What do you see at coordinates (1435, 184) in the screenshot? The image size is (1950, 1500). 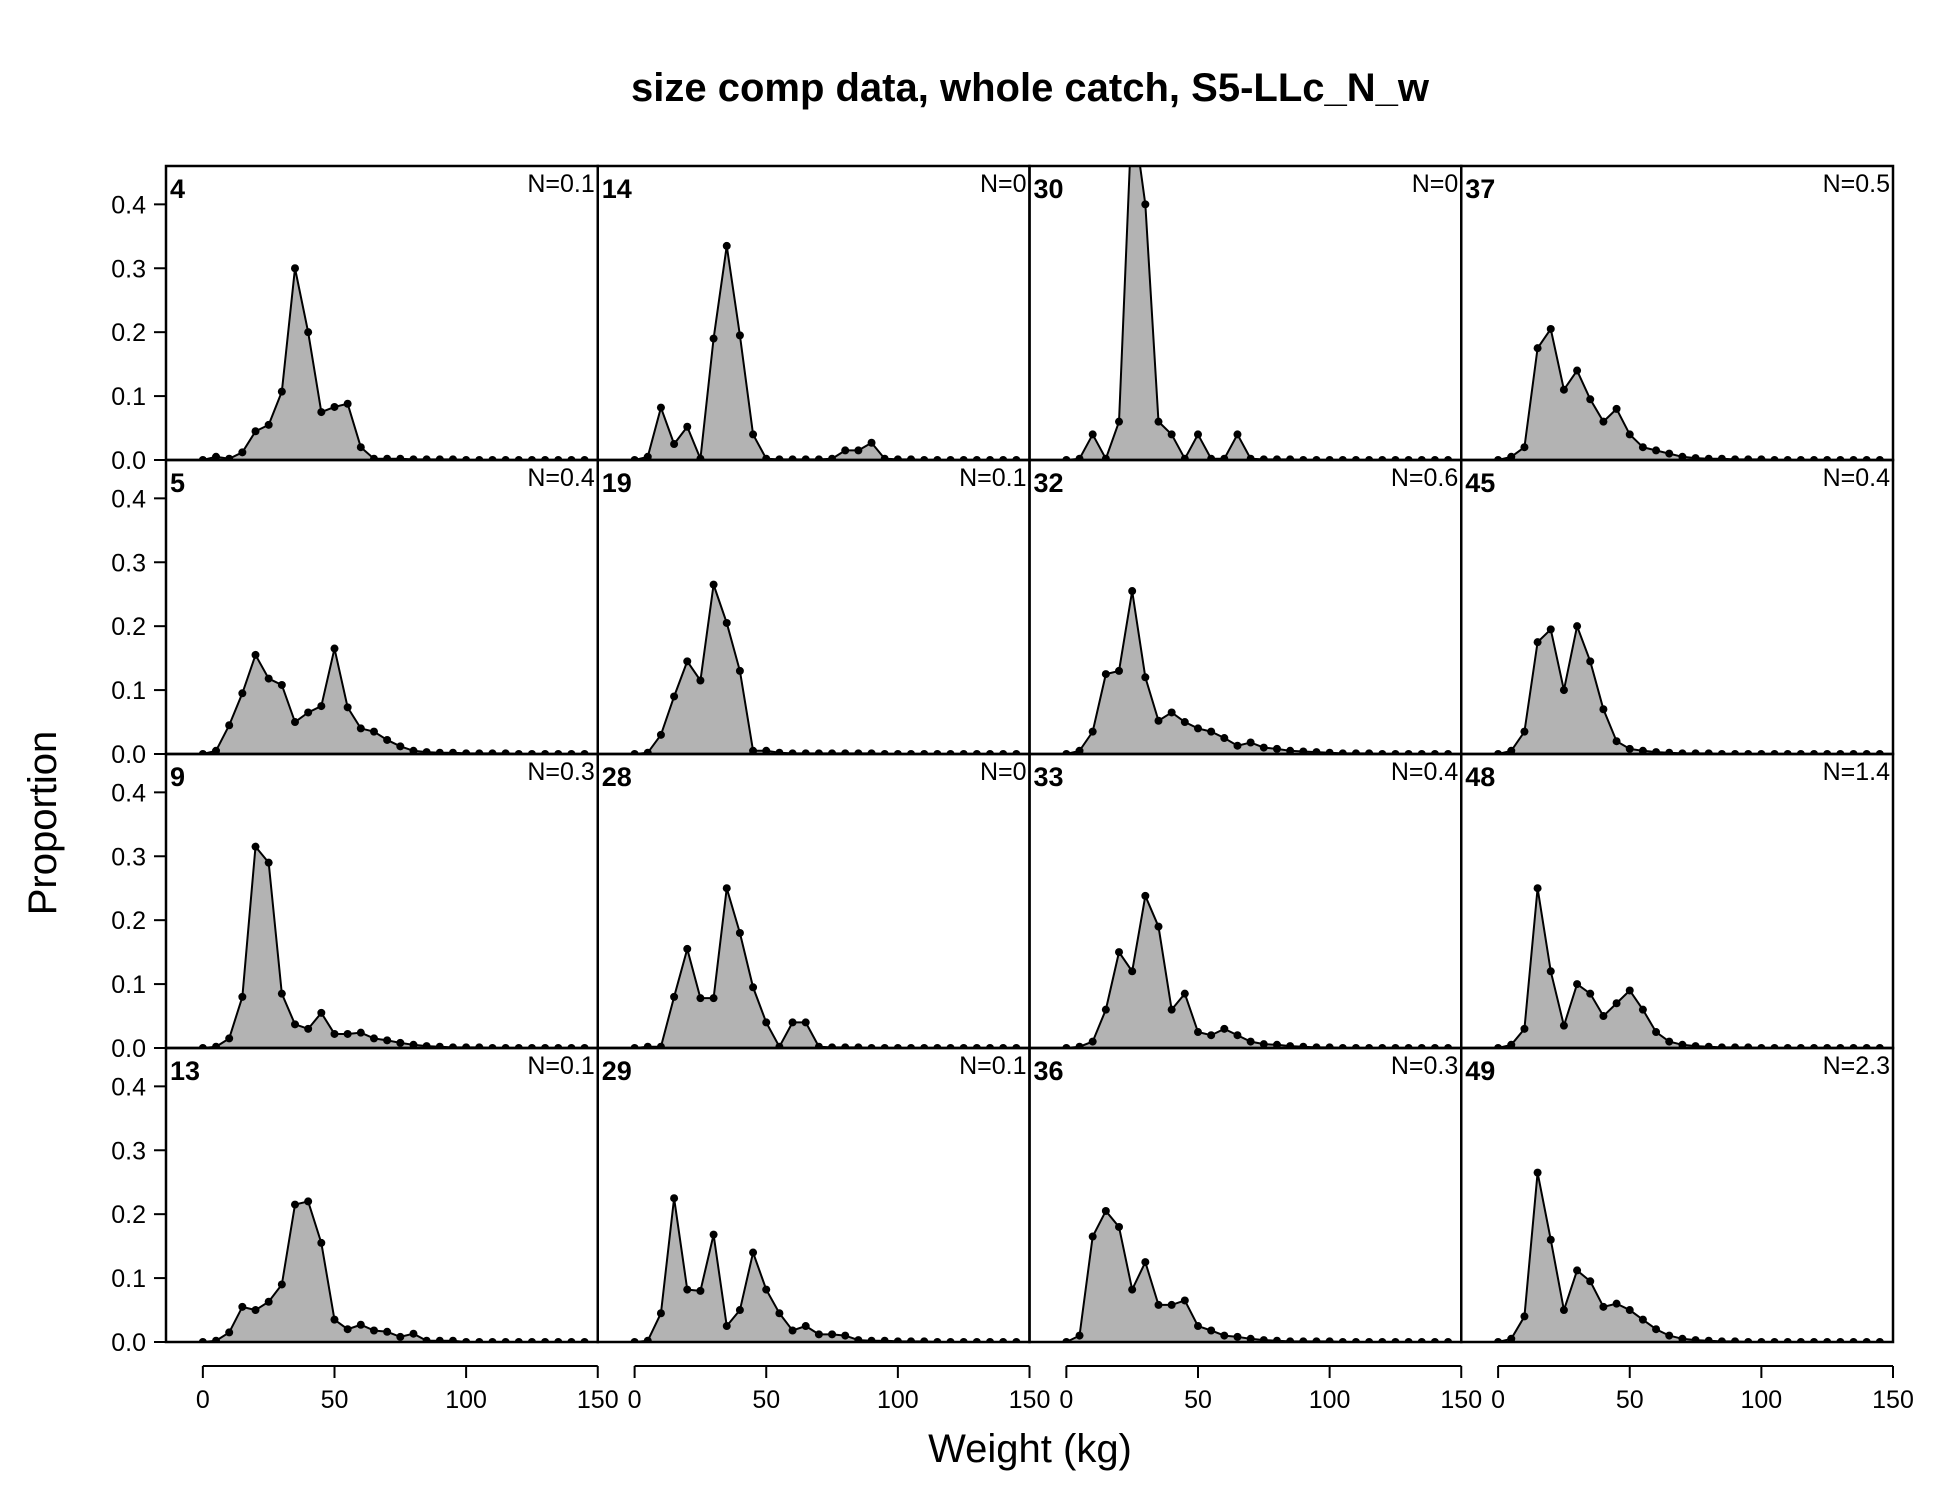 I see `panel-sample-size: N=0` at bounding box center [1435, 184].